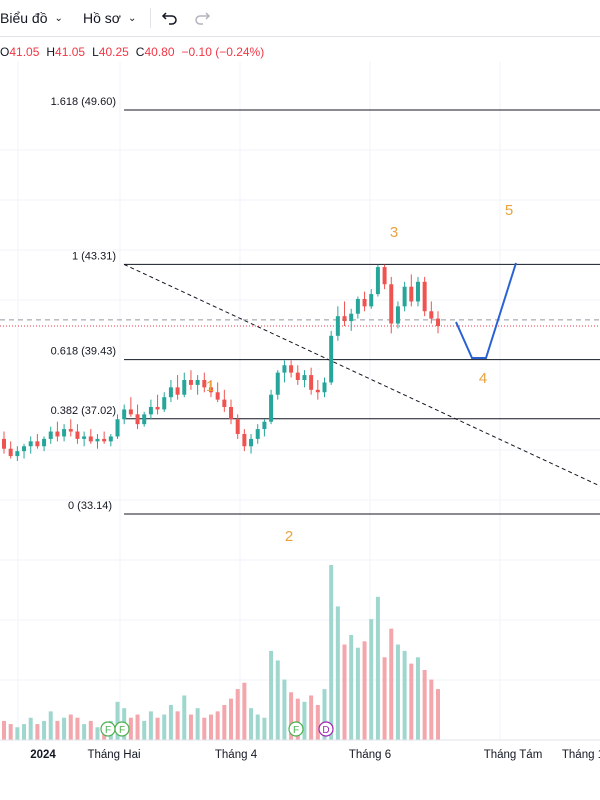 The height and width of the screenshot is (800, 600). What do you see at coordinates (113, 755) in the screenshot?
I see `time-axis-label: Tháng Hai` at bounding box center [113, 755].